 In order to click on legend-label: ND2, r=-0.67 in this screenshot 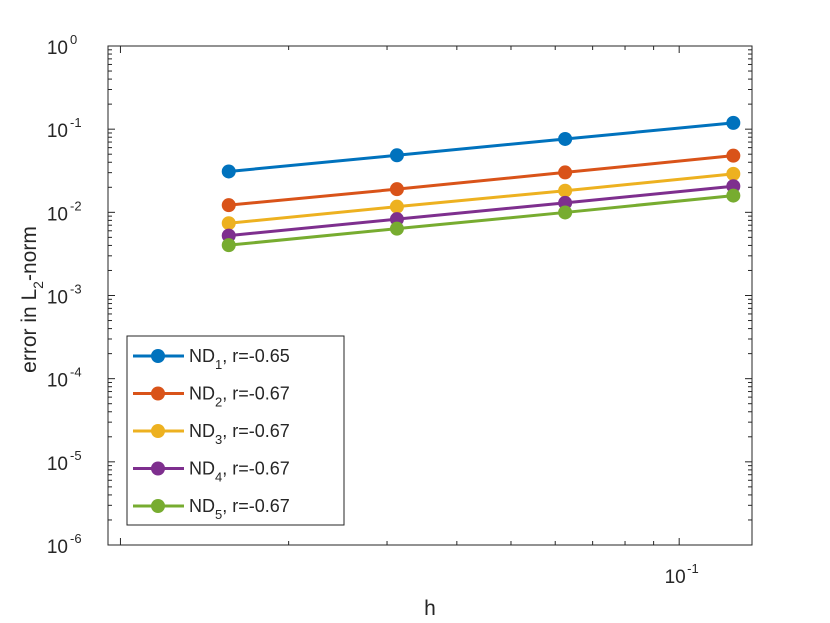, I will do `click(239, 397)`.